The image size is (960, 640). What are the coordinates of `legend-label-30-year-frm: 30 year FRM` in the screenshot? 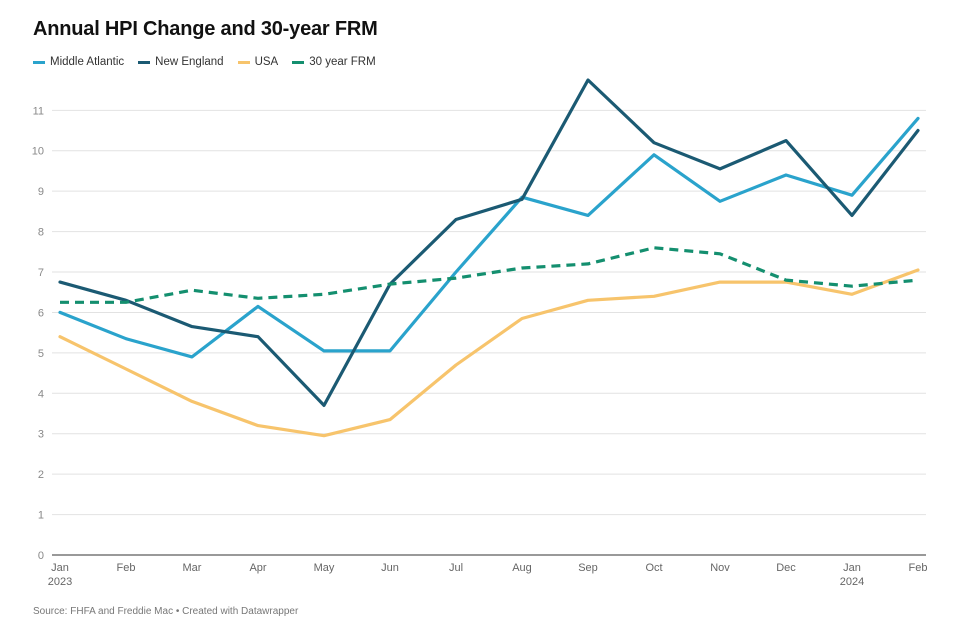 It's located at (342, 62).